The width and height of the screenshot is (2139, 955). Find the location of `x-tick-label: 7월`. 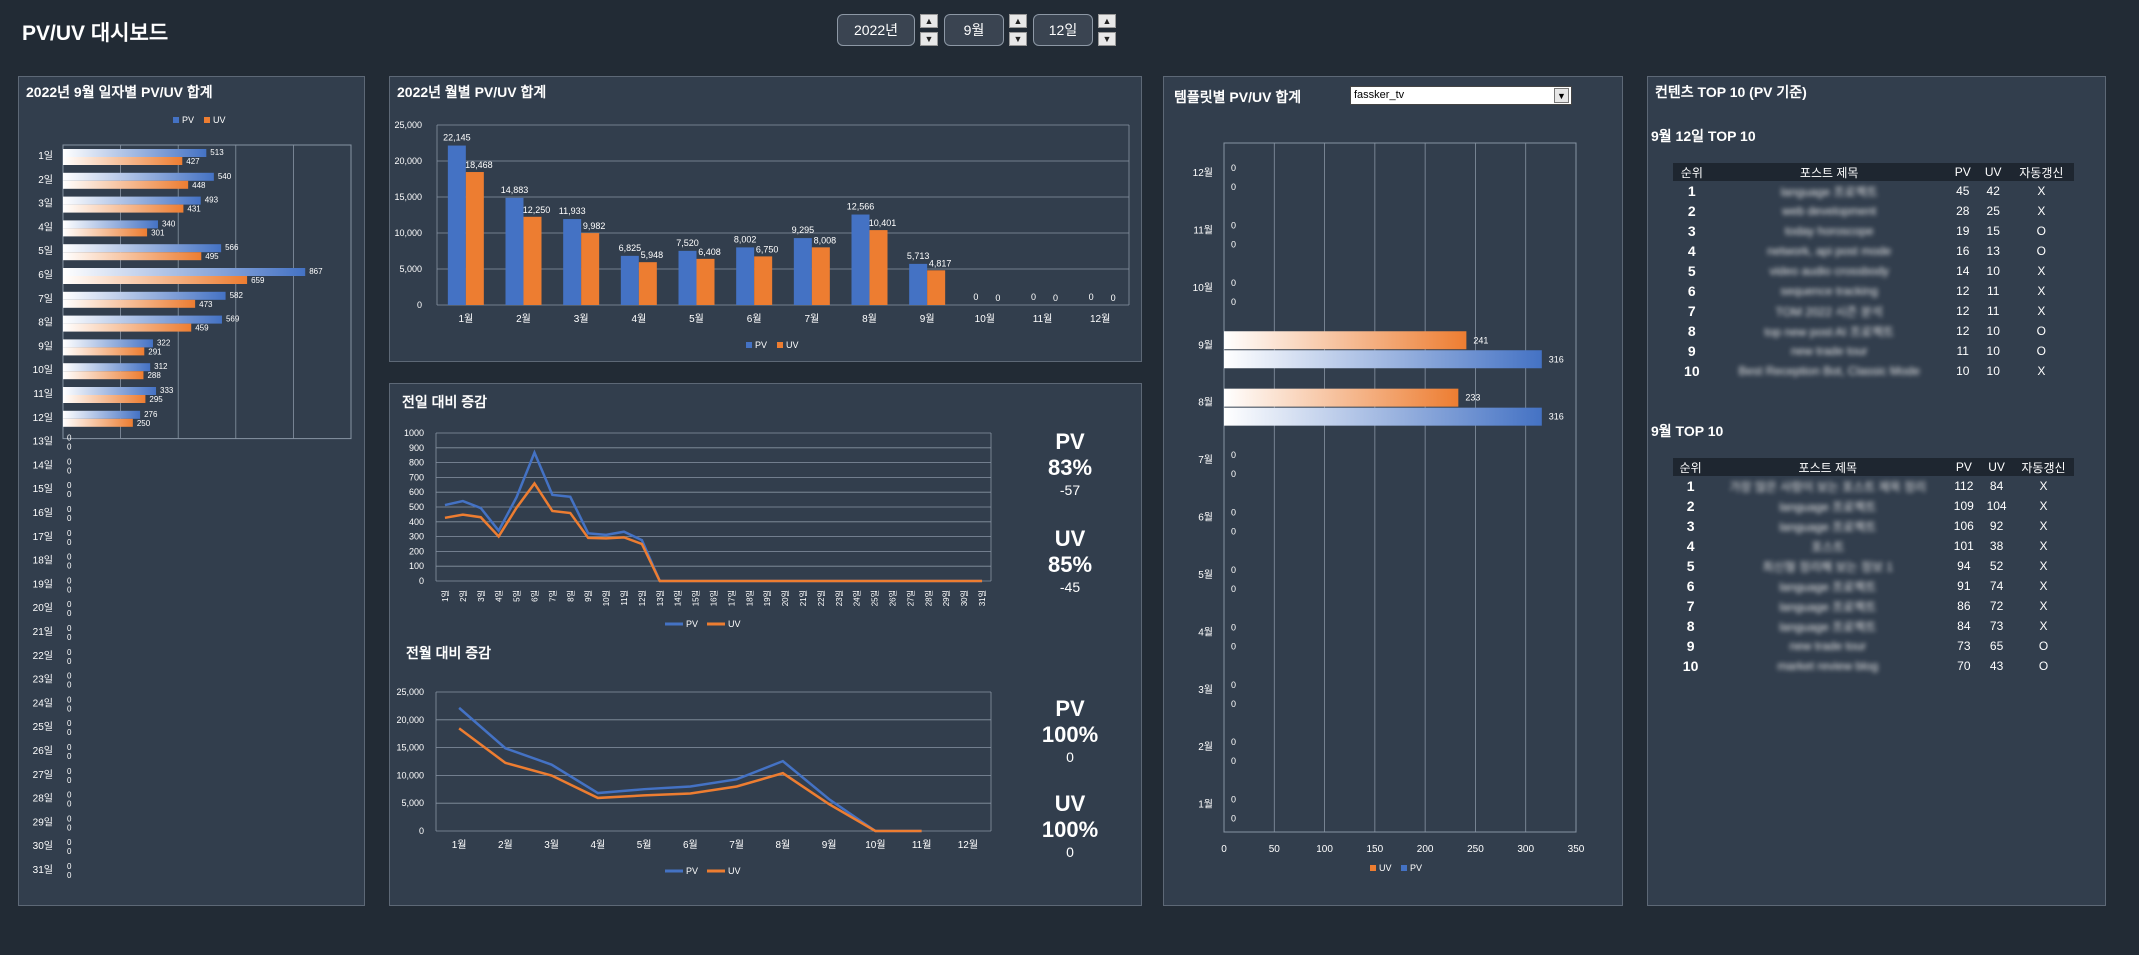

x-tick-label: 7월 is located at coordinates (811, 319).